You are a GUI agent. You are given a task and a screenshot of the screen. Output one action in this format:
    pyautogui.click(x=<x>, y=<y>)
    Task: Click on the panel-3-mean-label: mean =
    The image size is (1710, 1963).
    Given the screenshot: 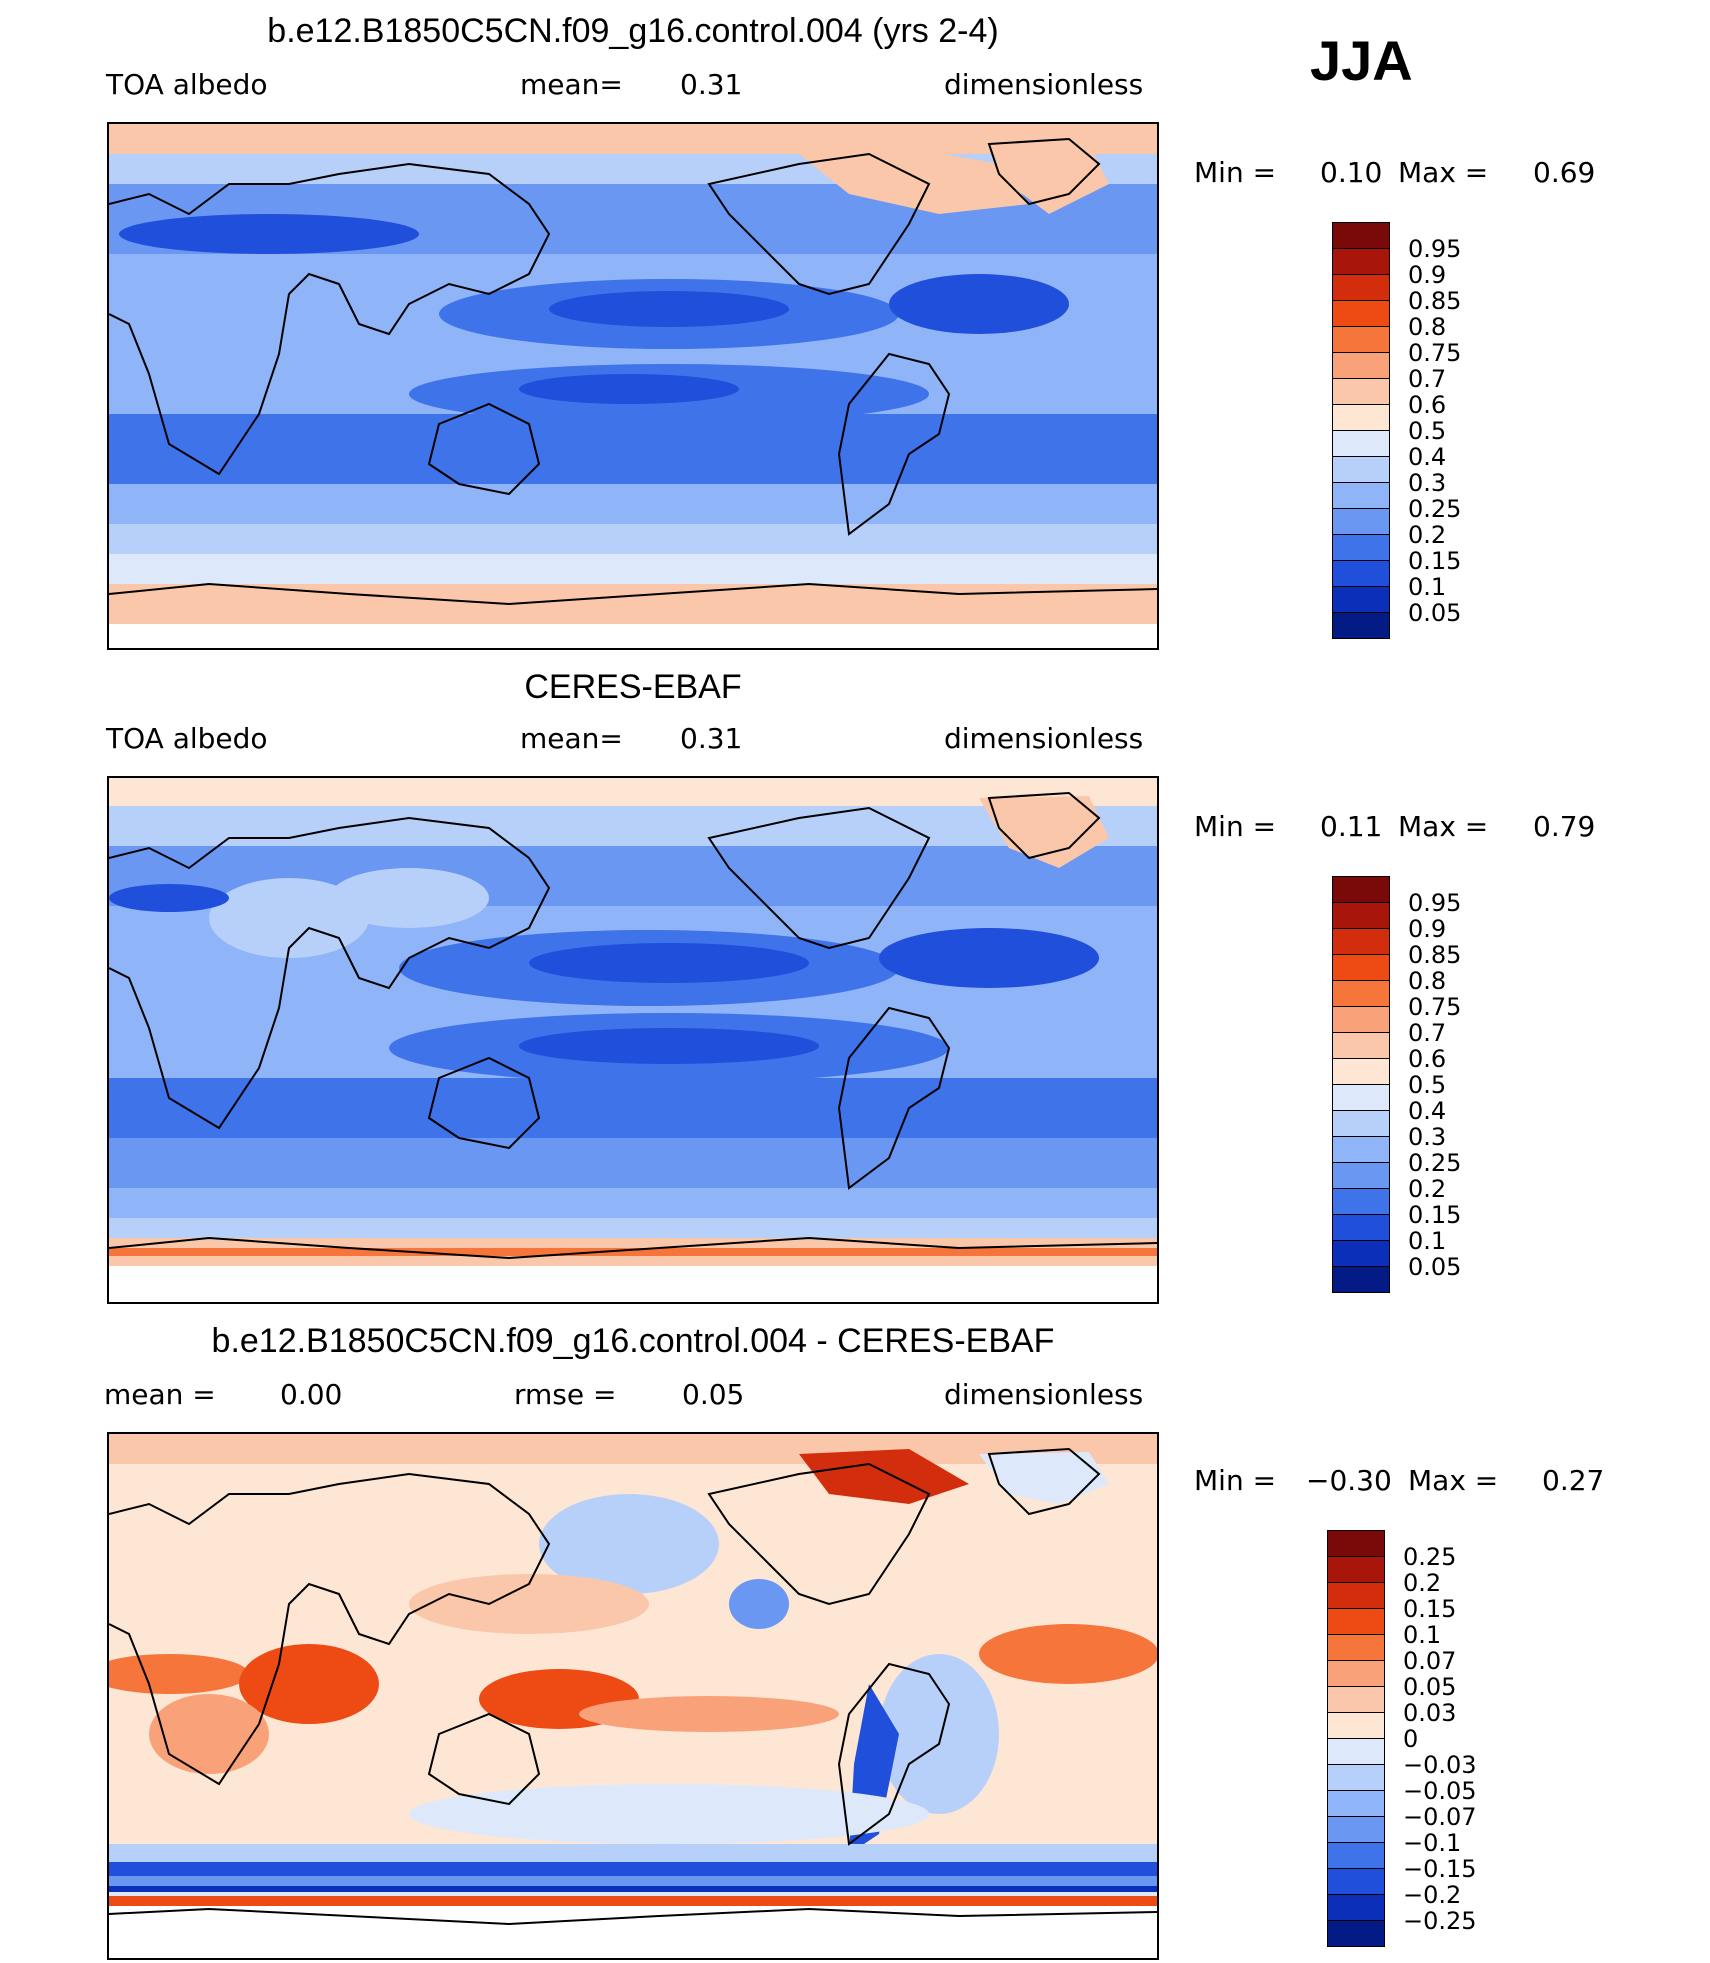 What is the action you would take?
    pyautogui.click(x=160, y=1394)
    